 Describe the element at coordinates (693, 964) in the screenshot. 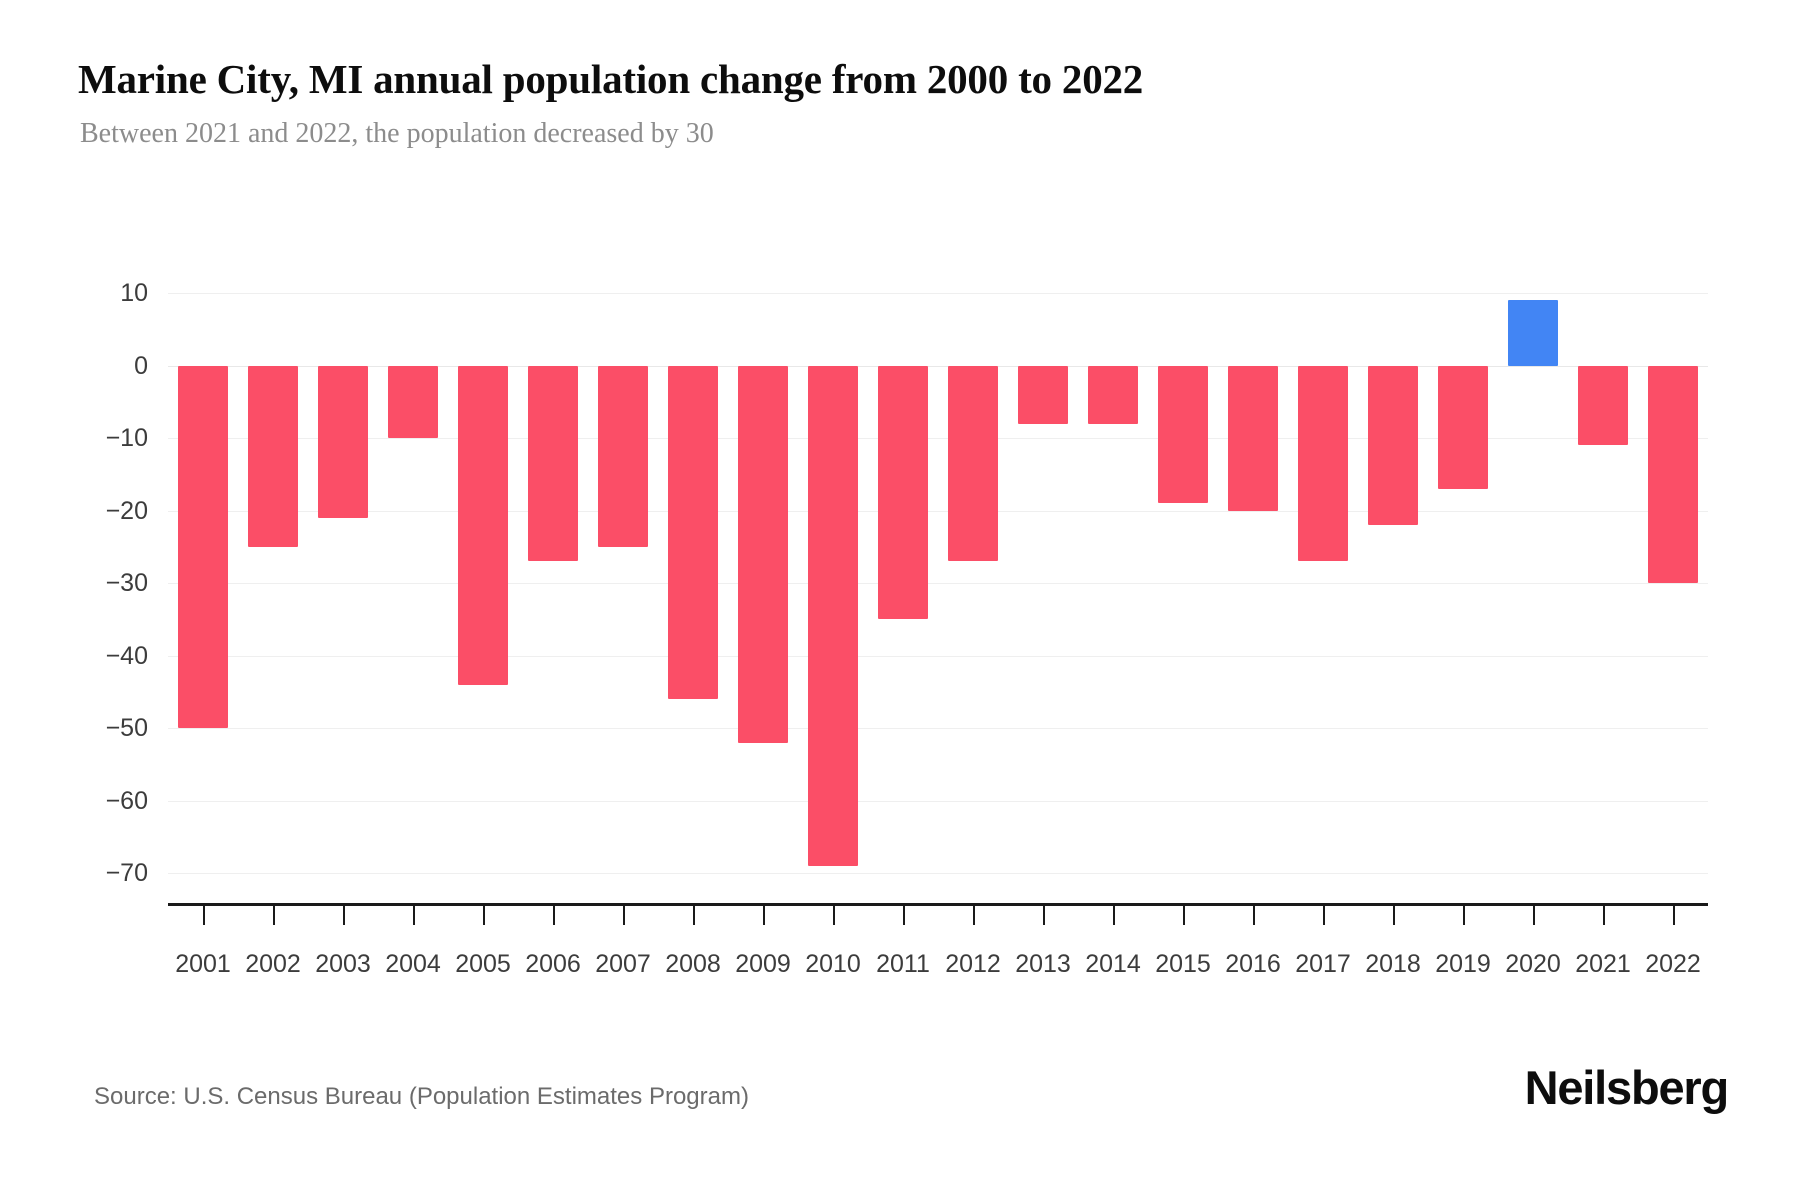

I see `x-axis-tick-label: 2008` at that location.